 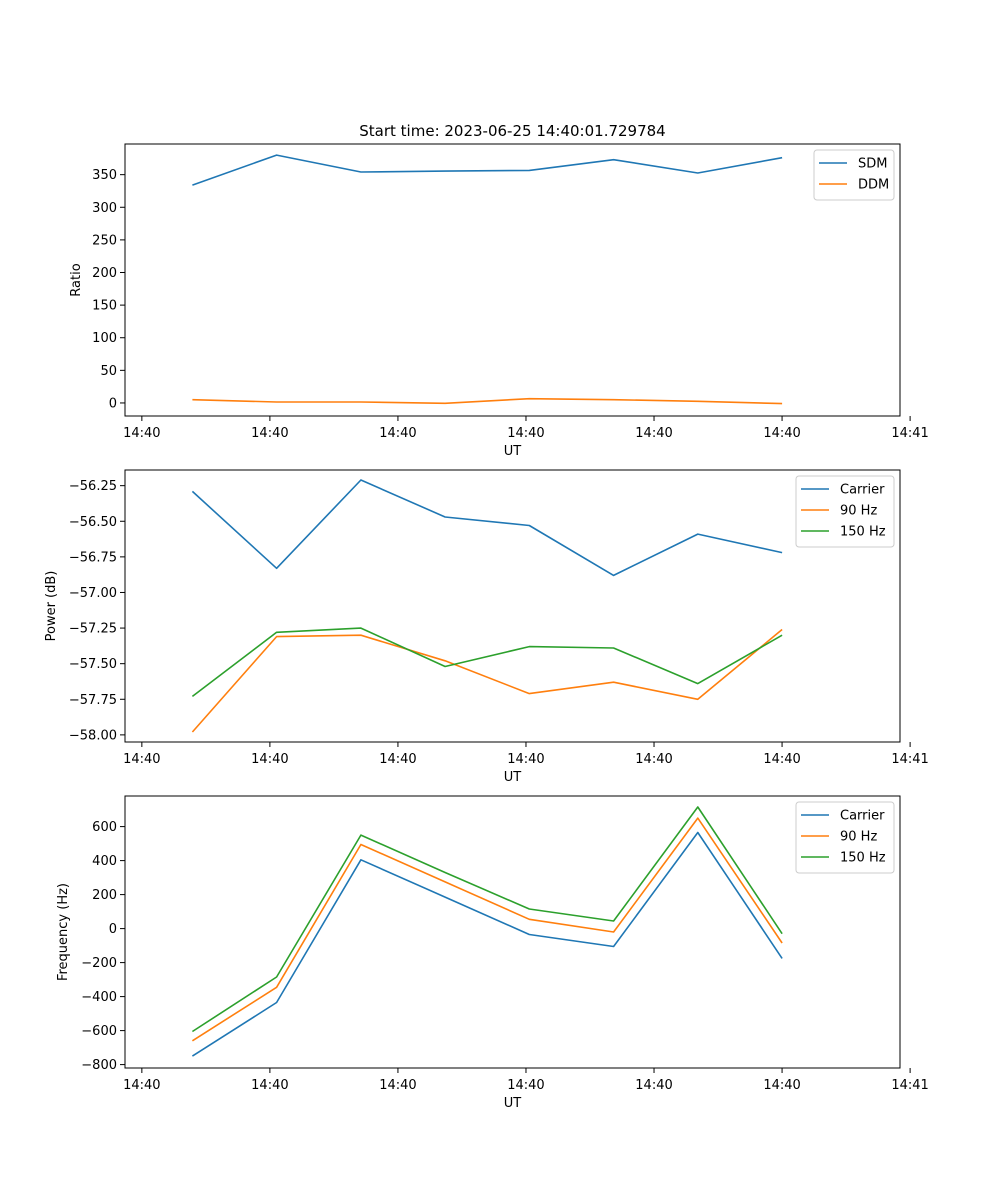 What do you see at coordinates (487, 401) in the screenshot?
I see `series-line-ddm` at bounding box center [487, 401].